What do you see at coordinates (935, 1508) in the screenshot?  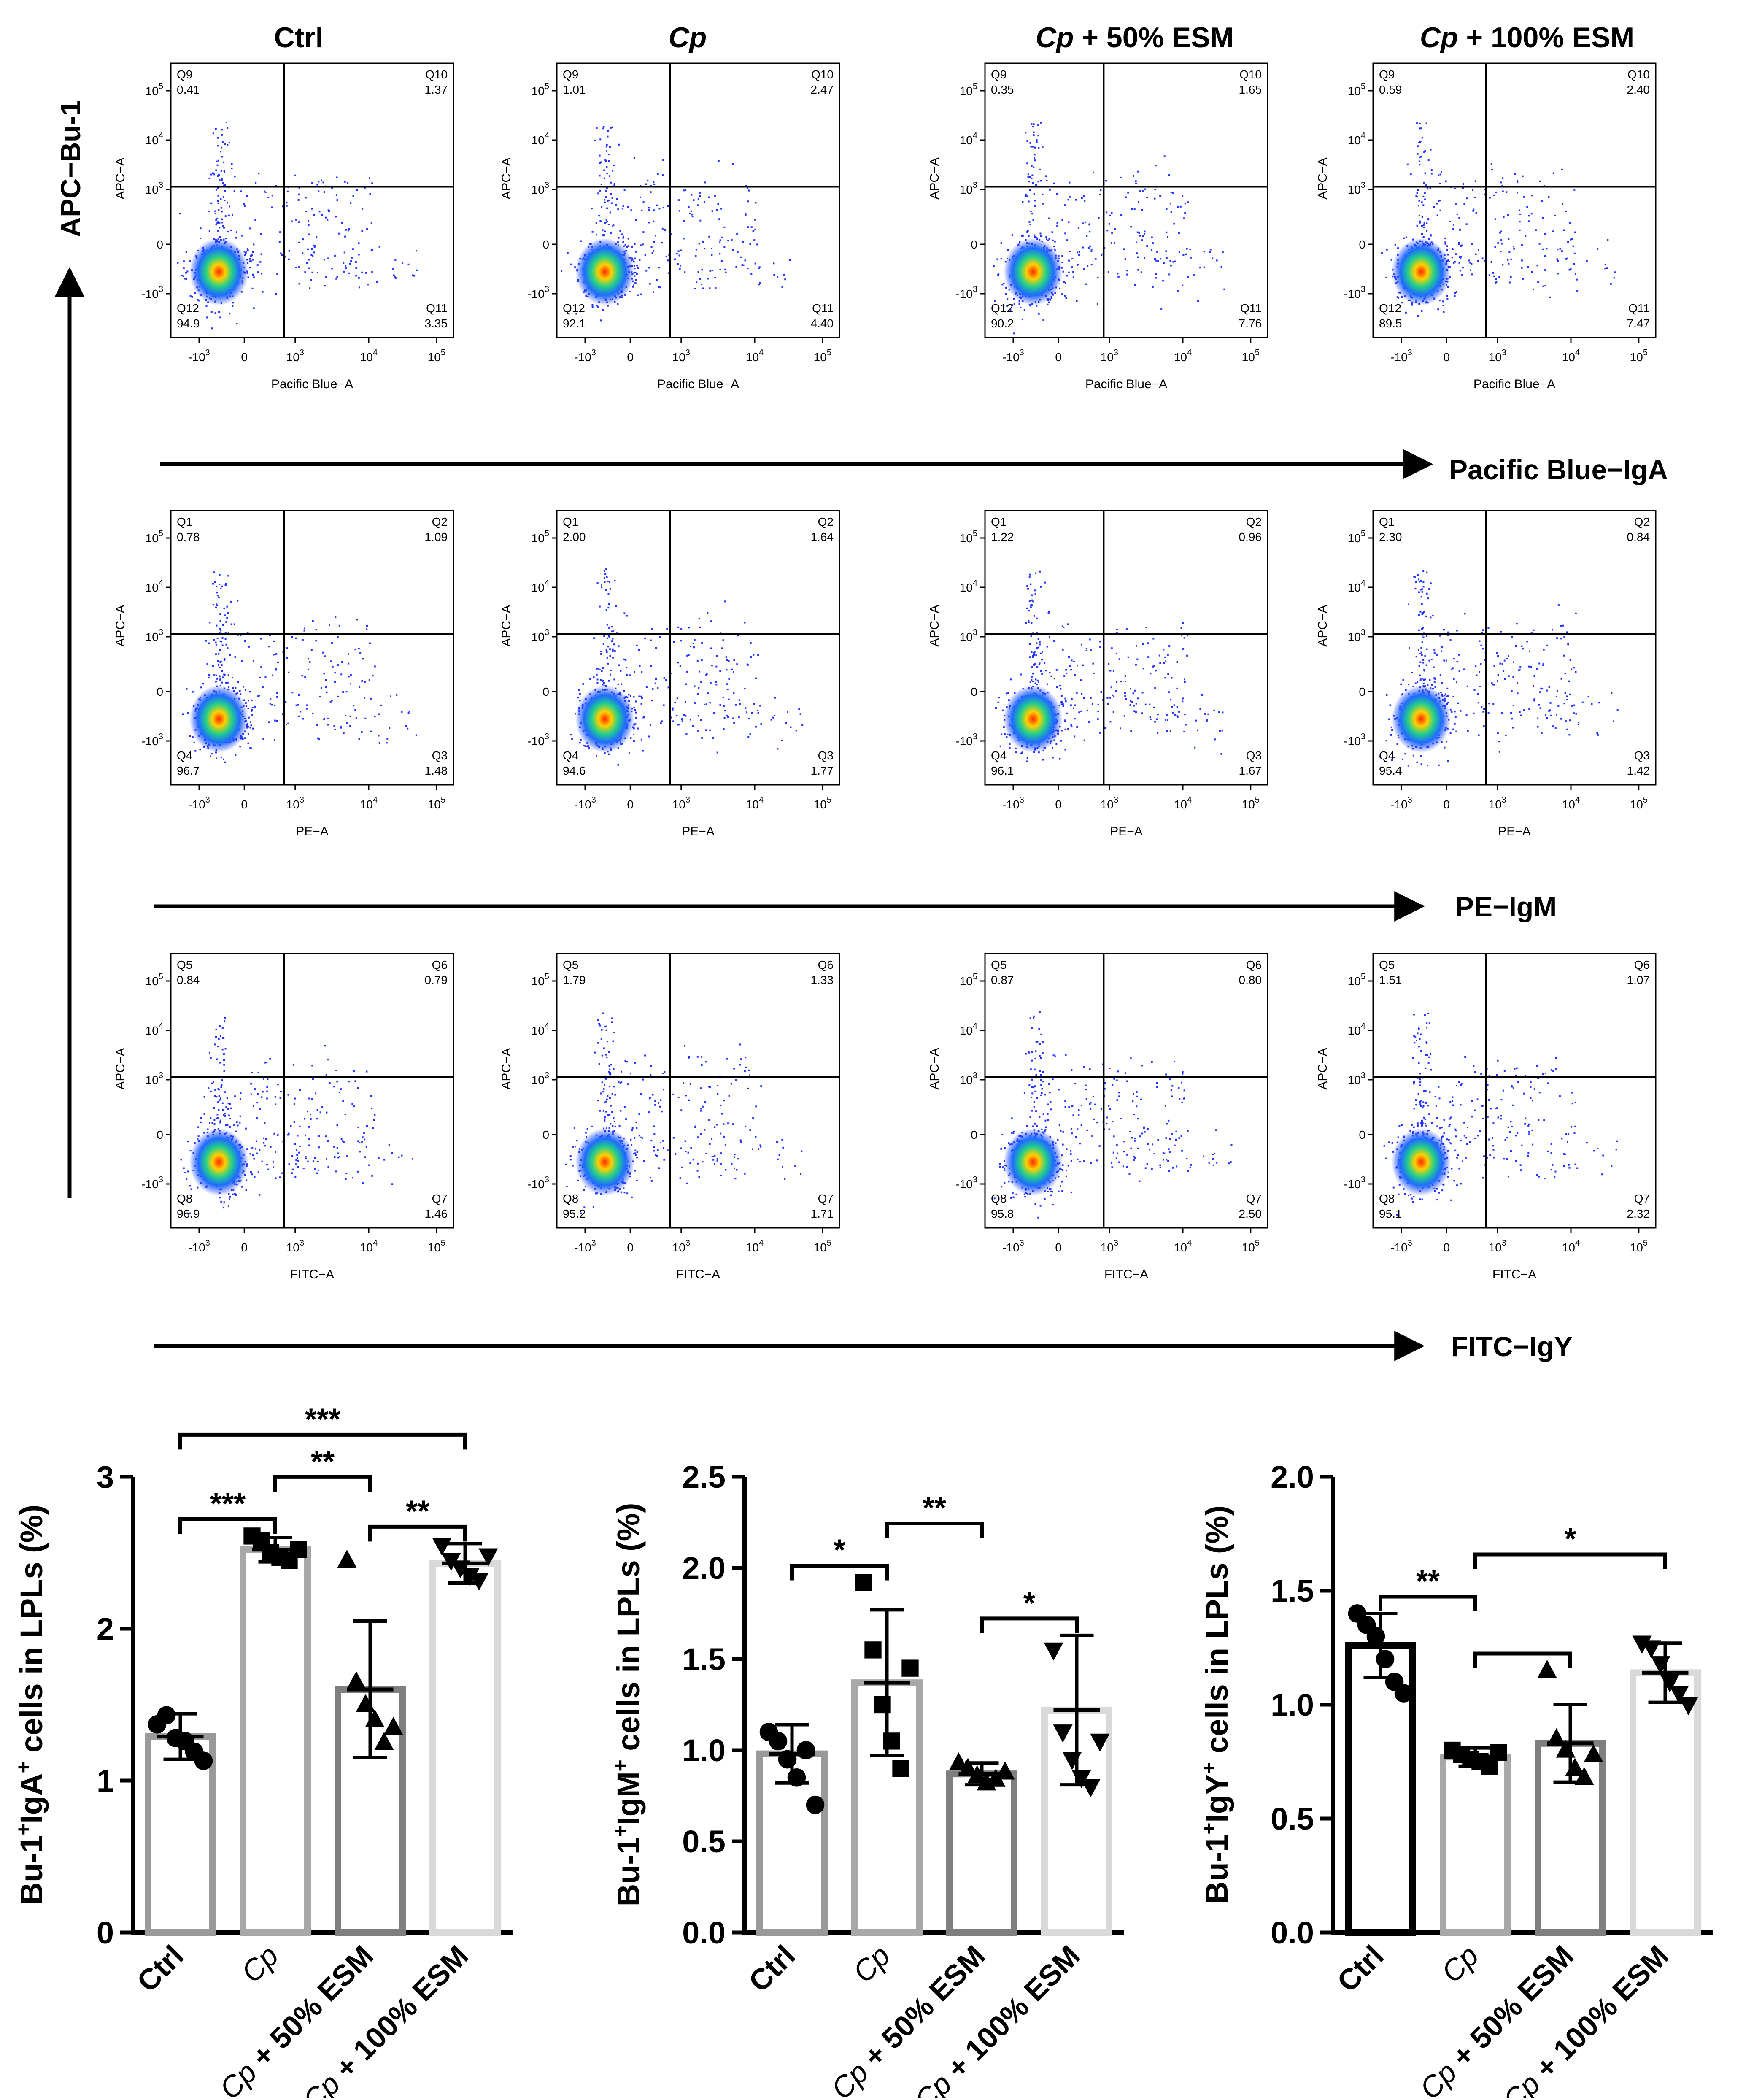 I see `significance-label: **` at bounding box center [935, 1508].